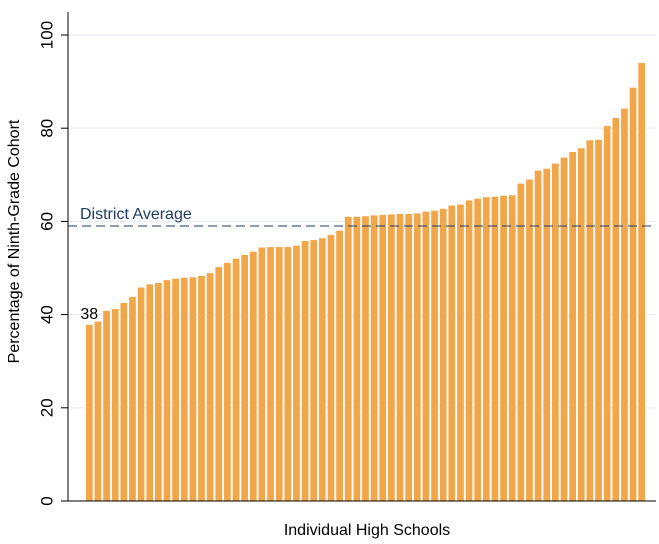  What do you see at coordinates (89, 314) in the screenshot?
I see `bar-annotation: 38` at bounding box center [89, 314].